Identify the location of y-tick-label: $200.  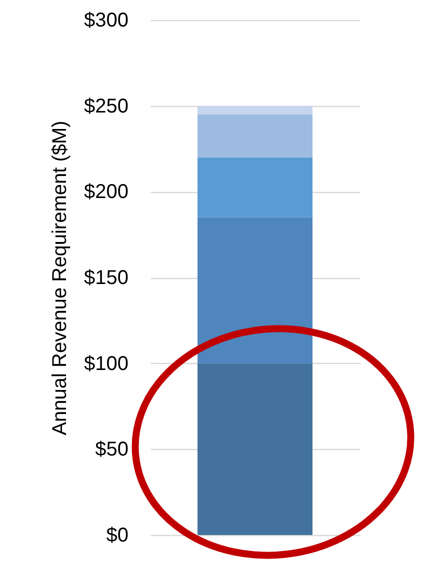
(106, 192).